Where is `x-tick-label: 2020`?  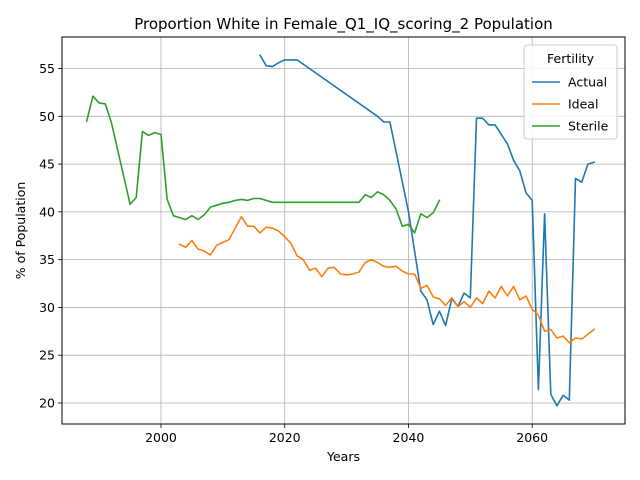 x-tick-label: 2020 is located at coordinates (285, 437).